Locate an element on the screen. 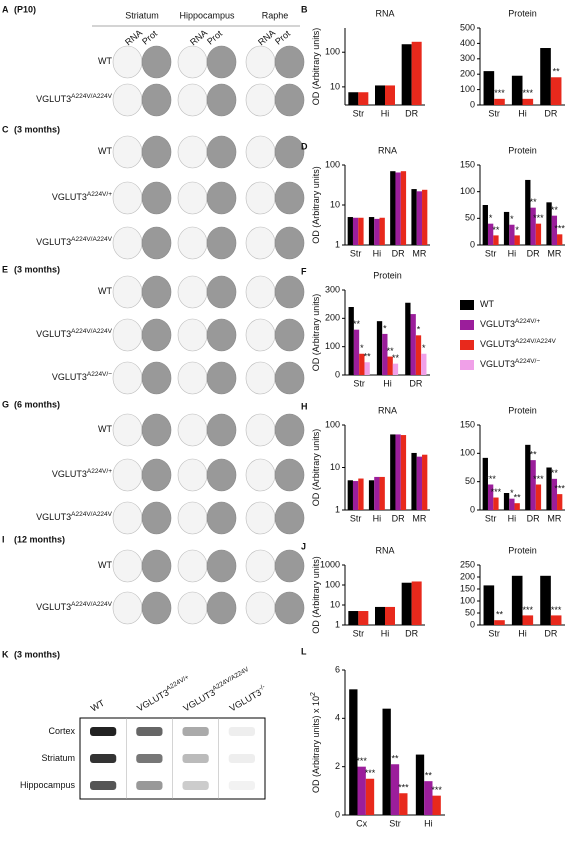  row-label: VGLUT3A224V/+ is located at coordinates (82, 196).